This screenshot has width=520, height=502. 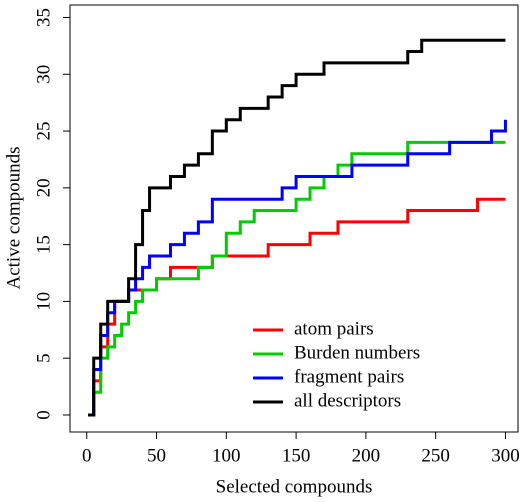 I want to click on y-tick-label: 5, so click(x=43, y=358).